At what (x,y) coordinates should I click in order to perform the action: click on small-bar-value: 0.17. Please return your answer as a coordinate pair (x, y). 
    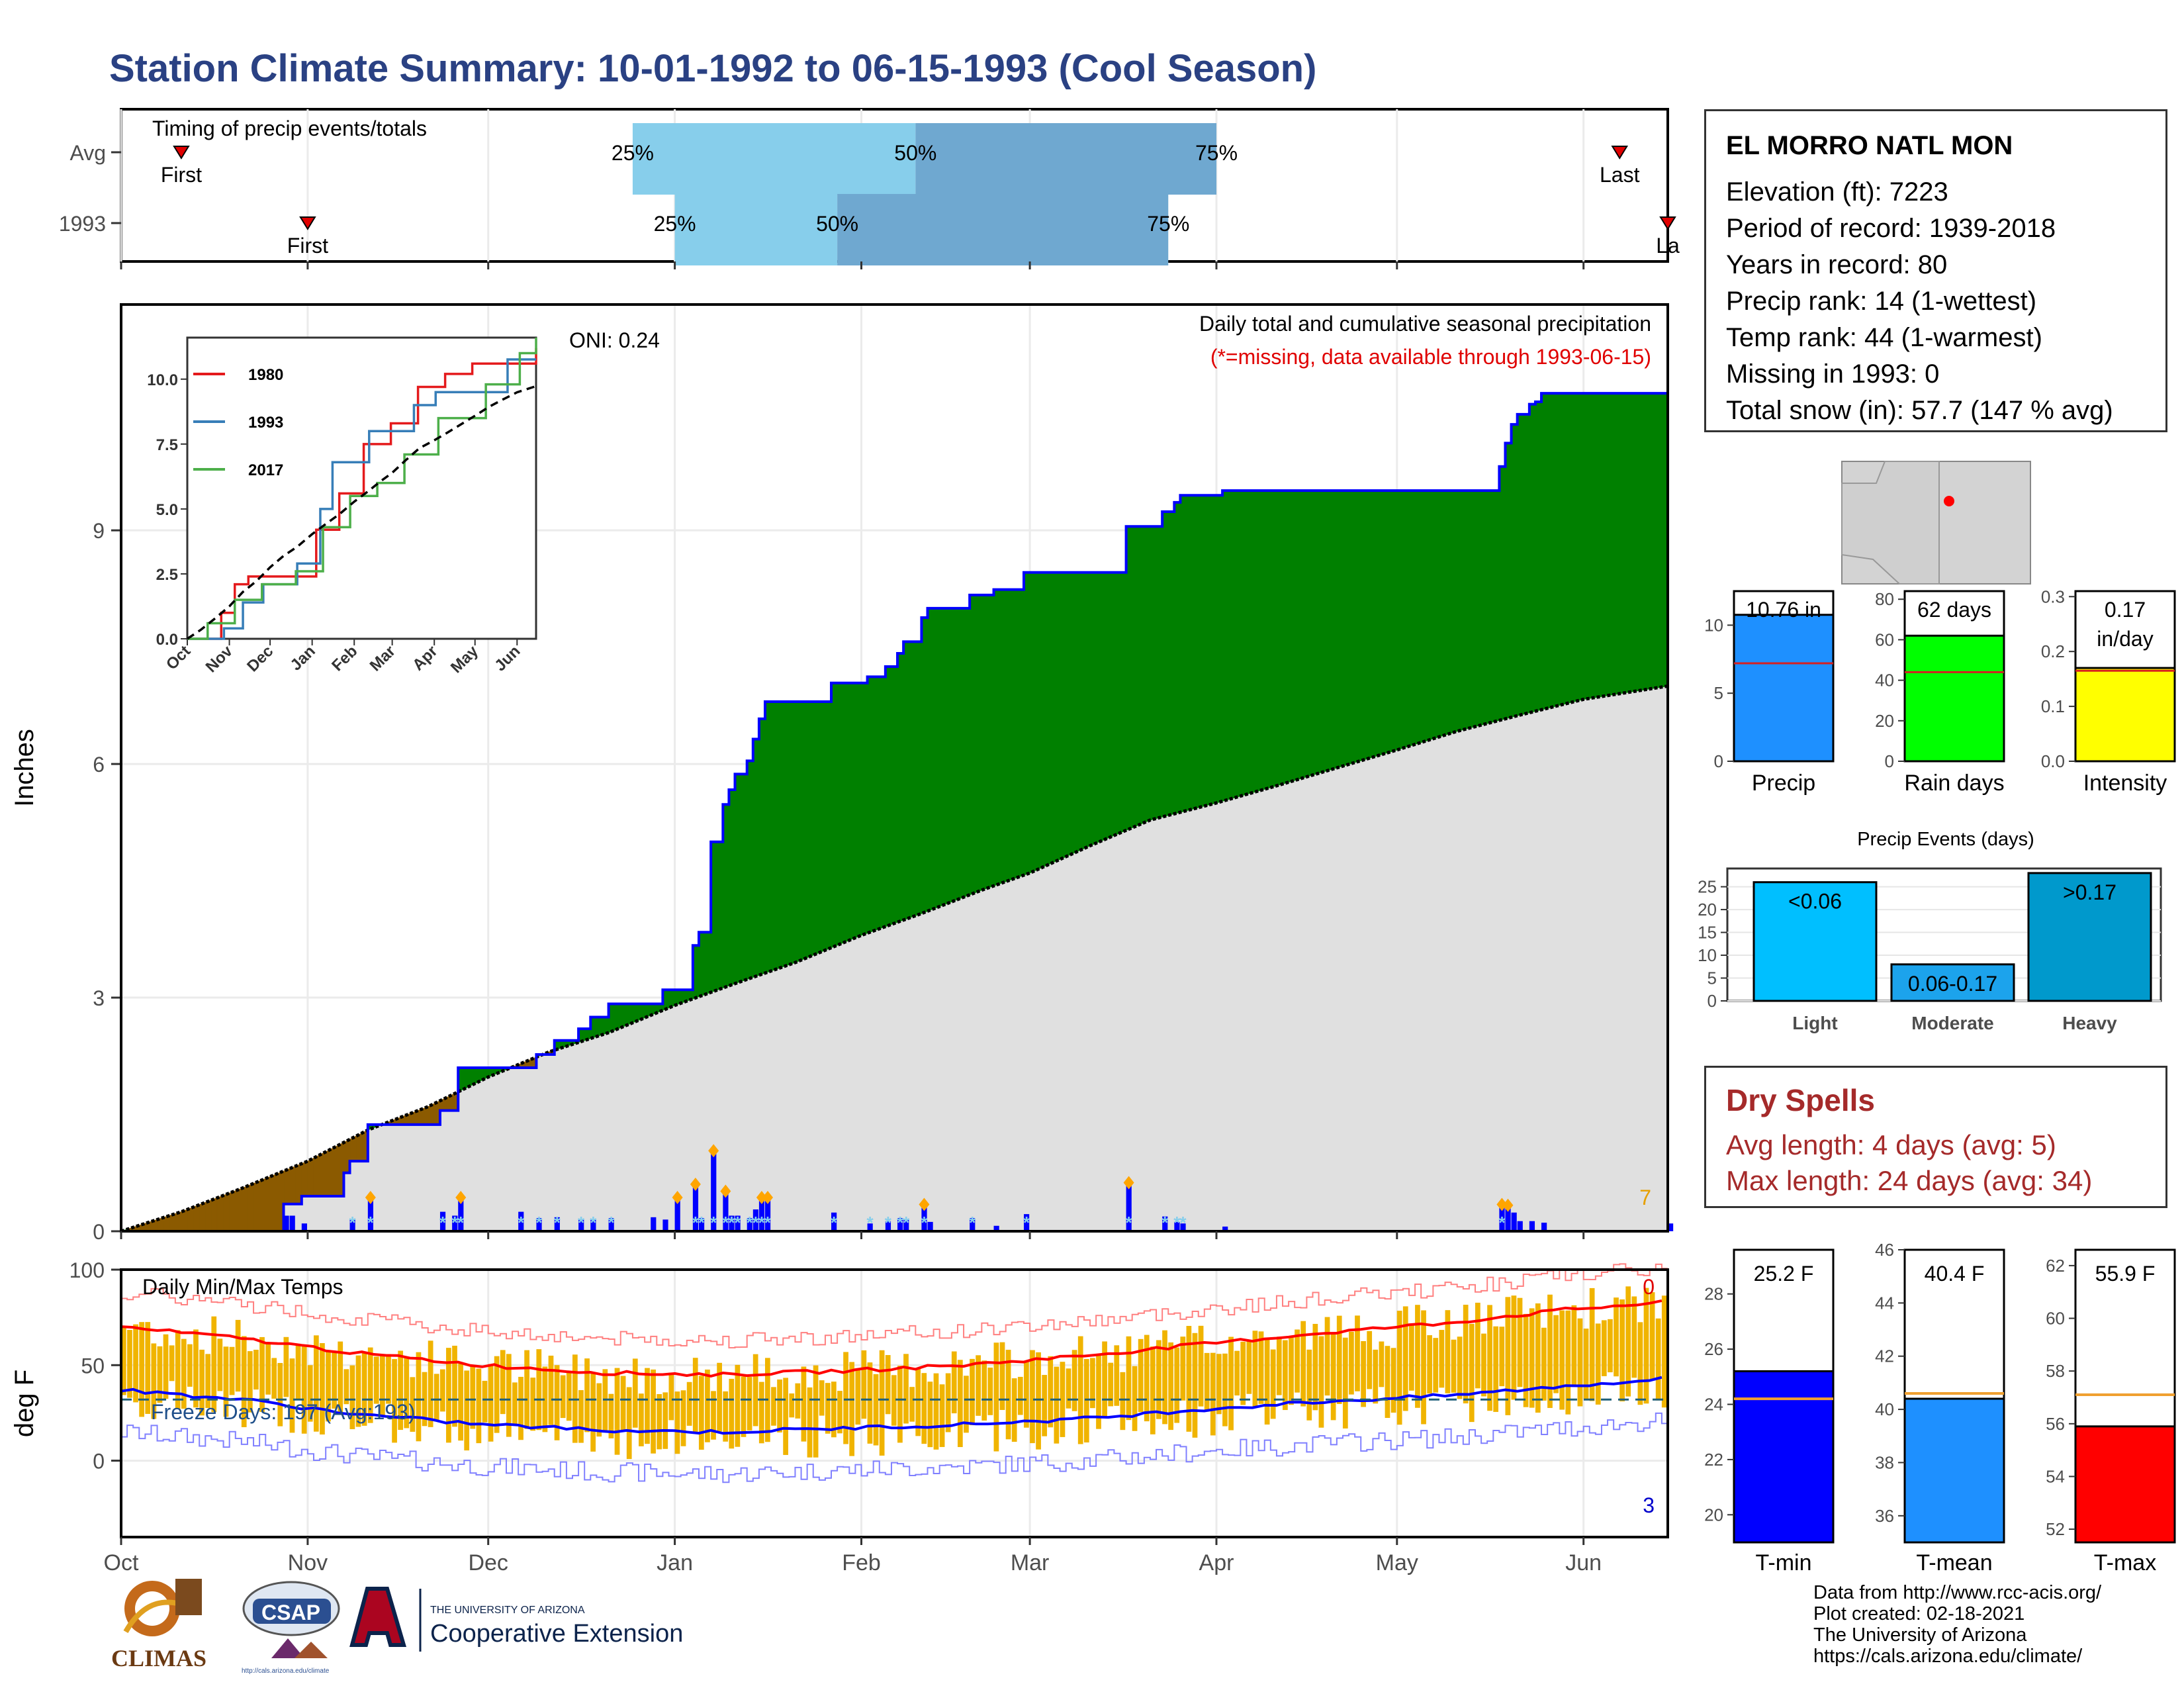
    Looking at the image, I should click on (2125, 610).